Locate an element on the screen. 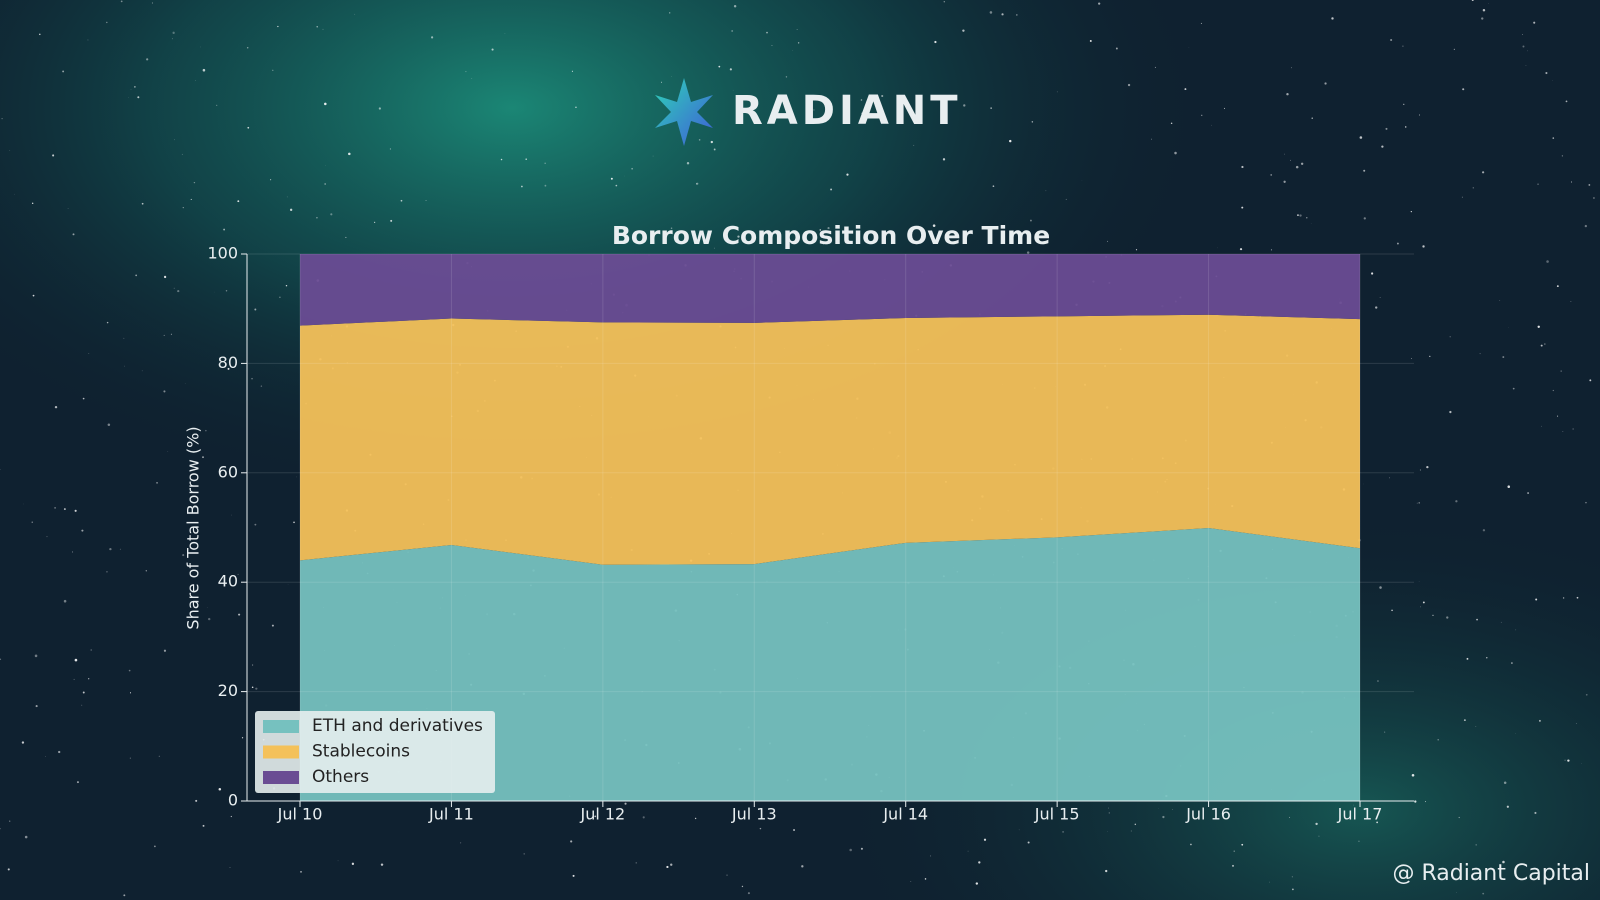  legend-swatch is located at coordinates (281, 726).